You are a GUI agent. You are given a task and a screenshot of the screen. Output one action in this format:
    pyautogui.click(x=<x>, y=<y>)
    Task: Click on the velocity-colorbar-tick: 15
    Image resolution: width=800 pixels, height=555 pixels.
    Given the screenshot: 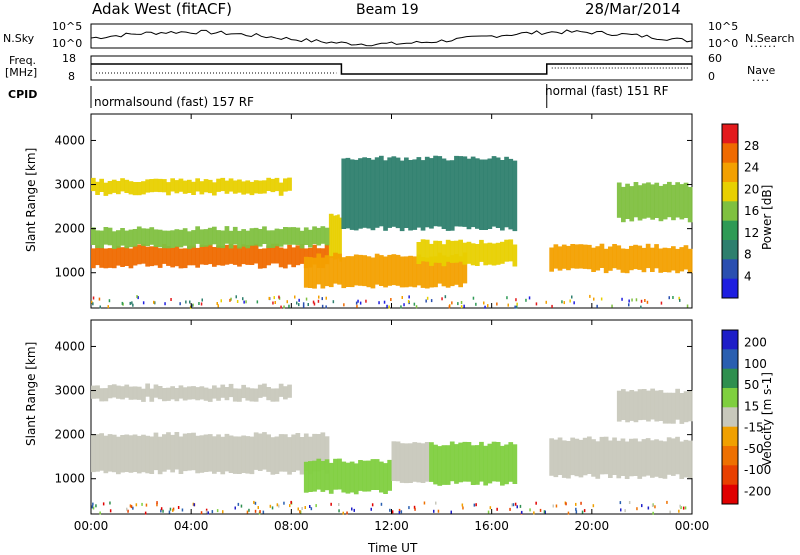 What is the action you would take?
    pyautogui.click(x=751, y=406)
    